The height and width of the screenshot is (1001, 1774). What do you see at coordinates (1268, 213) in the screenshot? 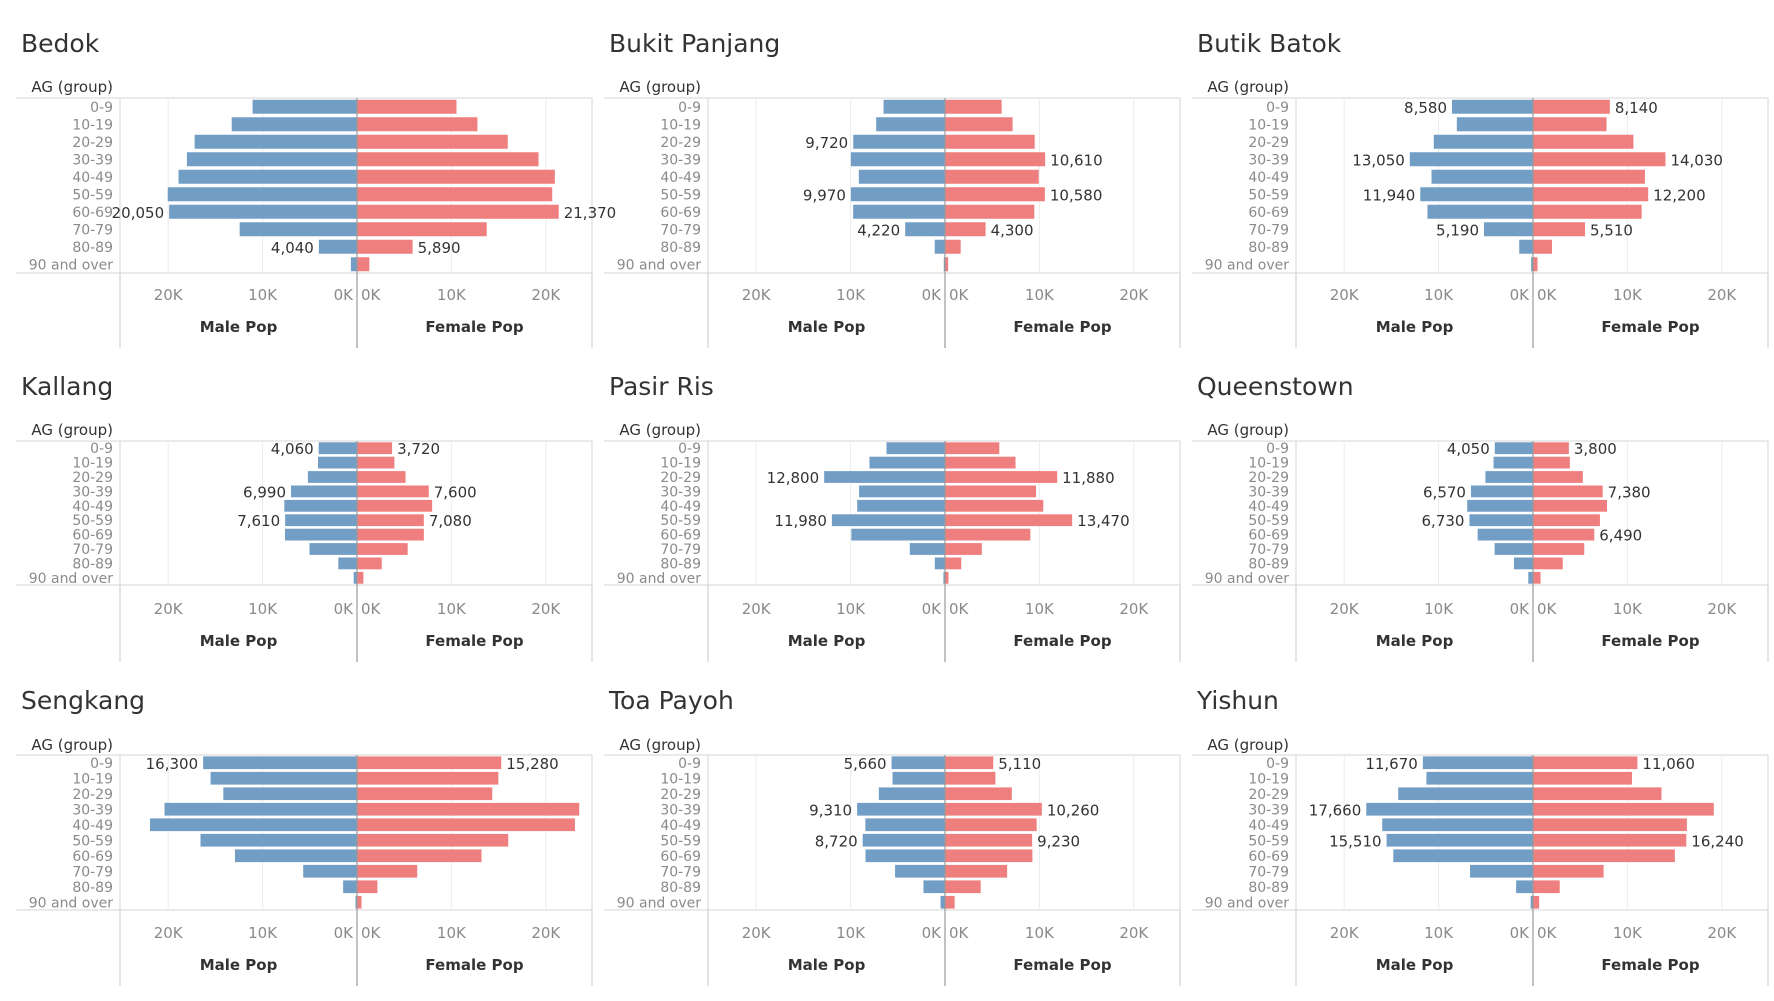
I see `age-group-label: 60-69` at bounding box center [1268, 213].